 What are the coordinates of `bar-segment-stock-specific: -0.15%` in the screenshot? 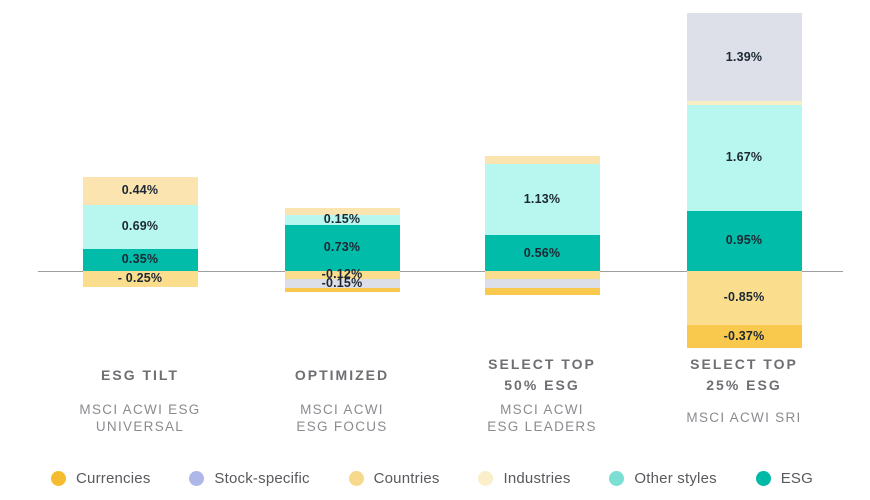 It's located at (342, 282).